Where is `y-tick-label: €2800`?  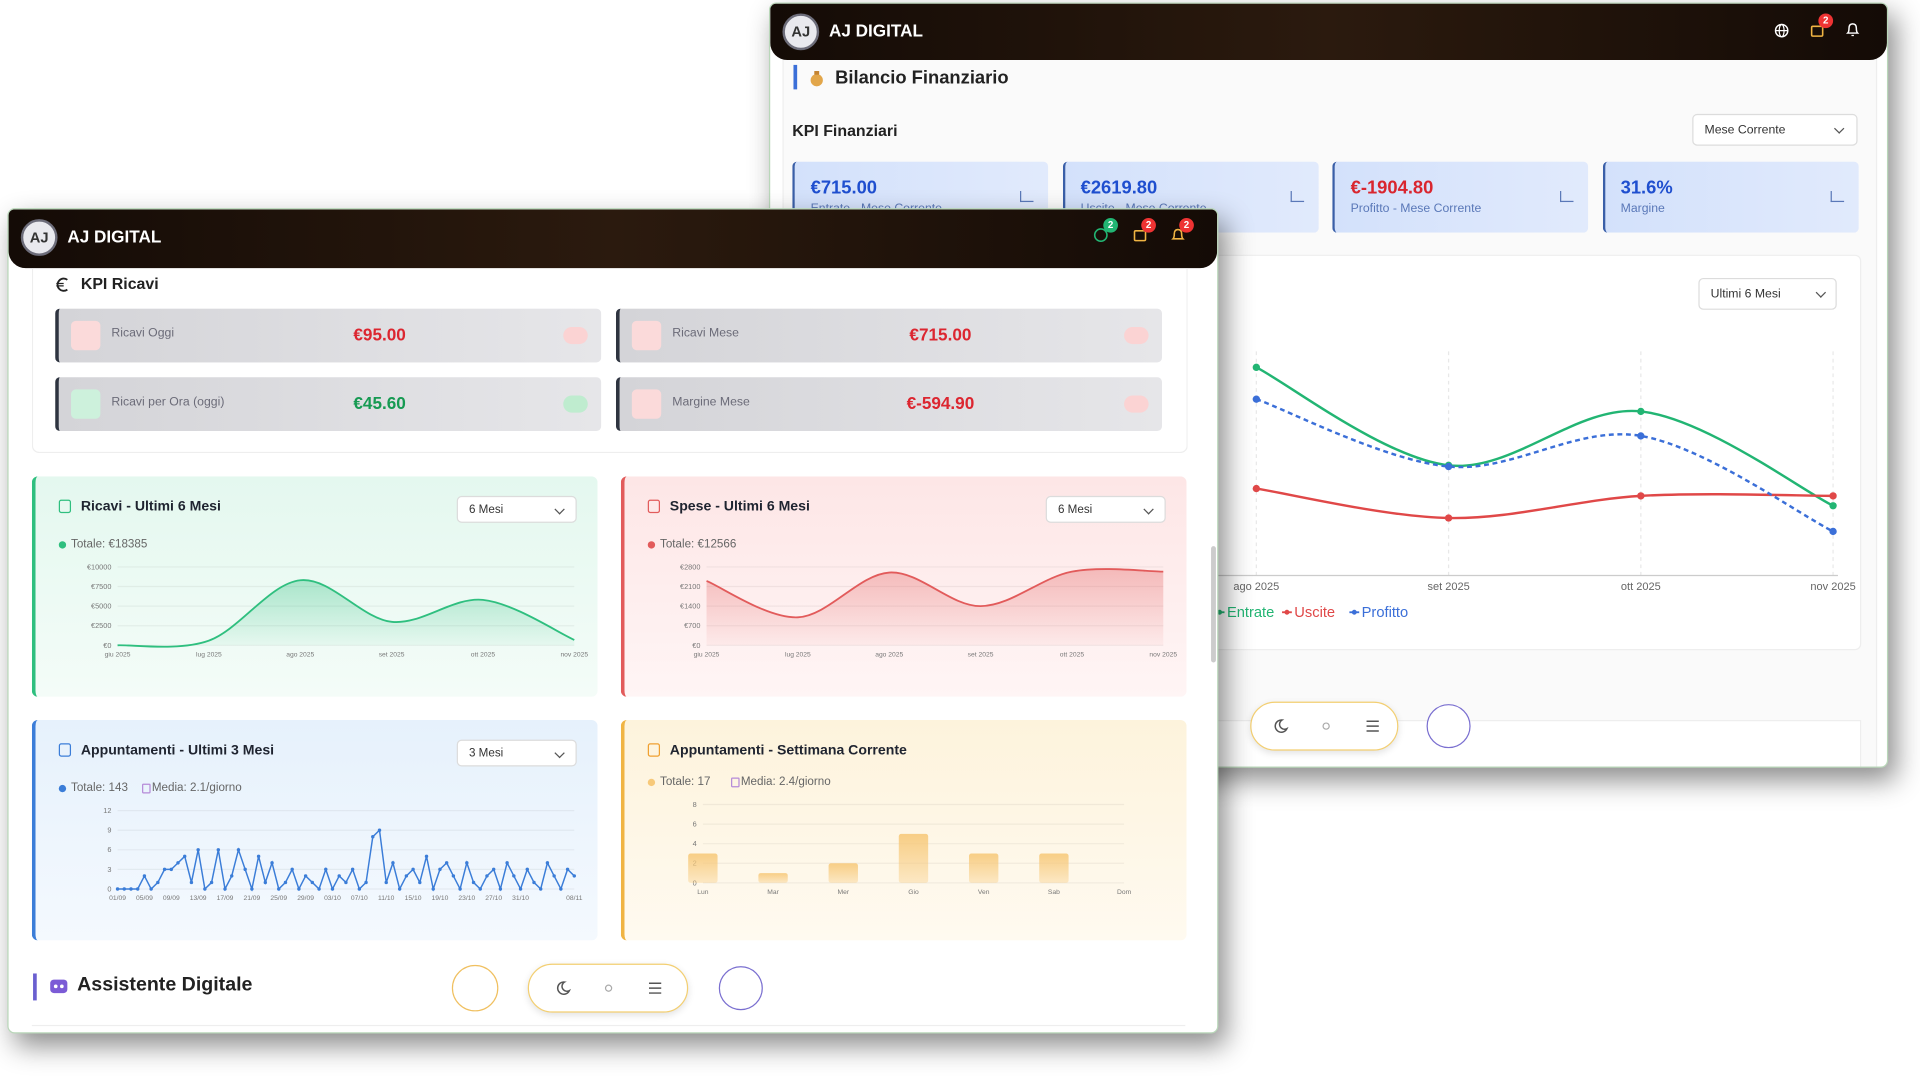
y-tick-label: €2800 is located at coordinates (690, 566).